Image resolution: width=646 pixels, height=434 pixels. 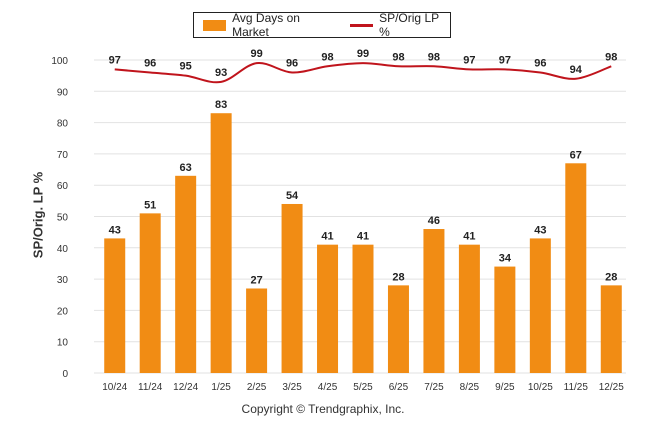 What do you see at coordinates (576, 70) in the screenshot?
I see `line-value-label: 94` at bounding box center [576, 70].